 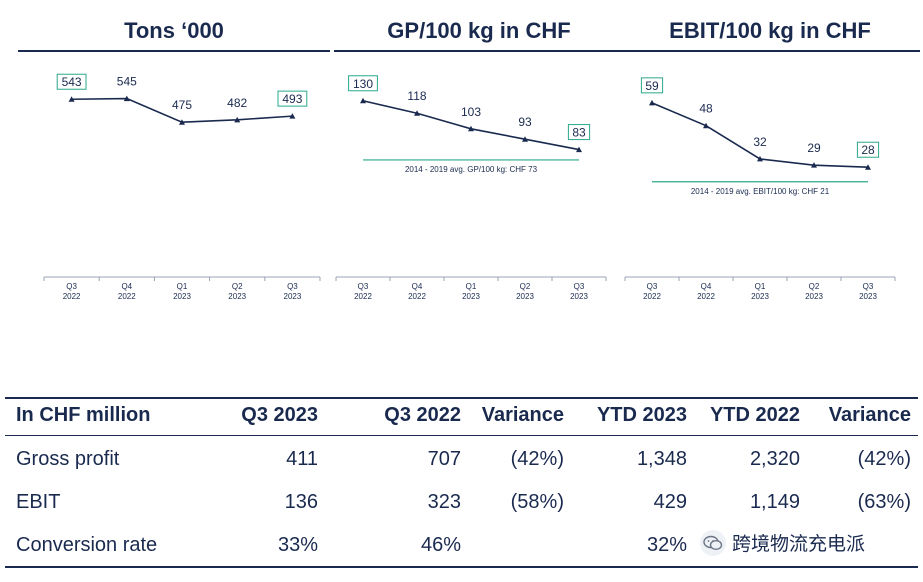 I want to click on data-label: 29, so click(x=814, y=148).